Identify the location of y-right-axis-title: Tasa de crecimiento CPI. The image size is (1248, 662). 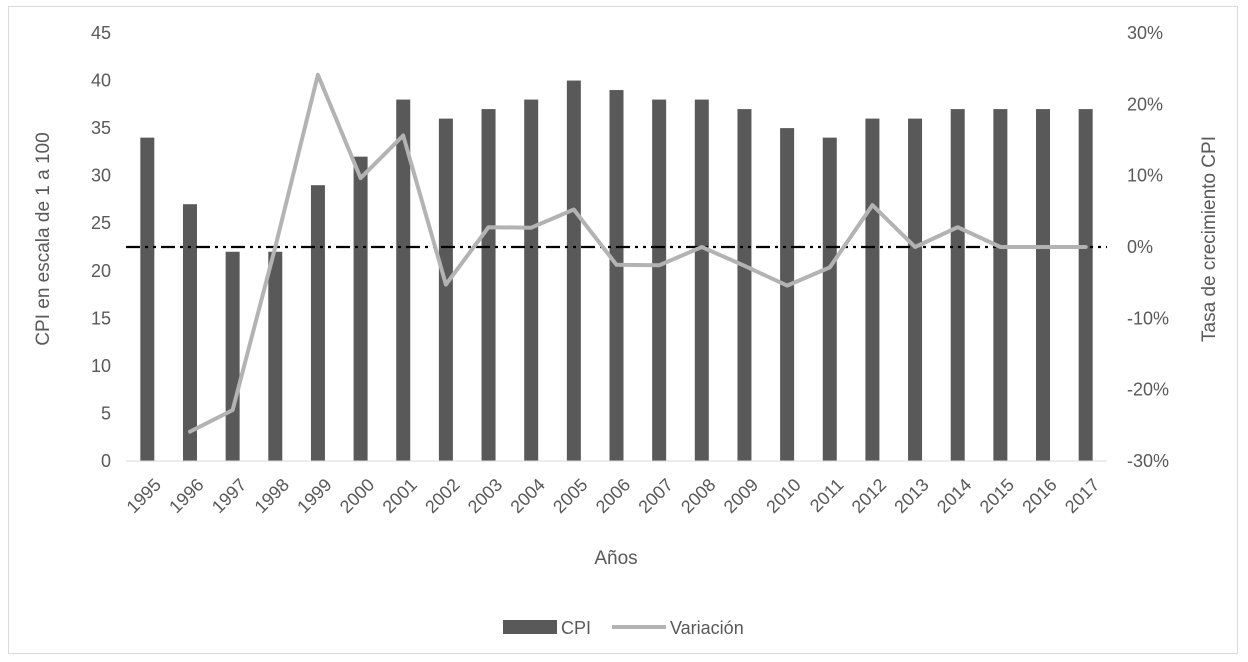
(1209, 239).